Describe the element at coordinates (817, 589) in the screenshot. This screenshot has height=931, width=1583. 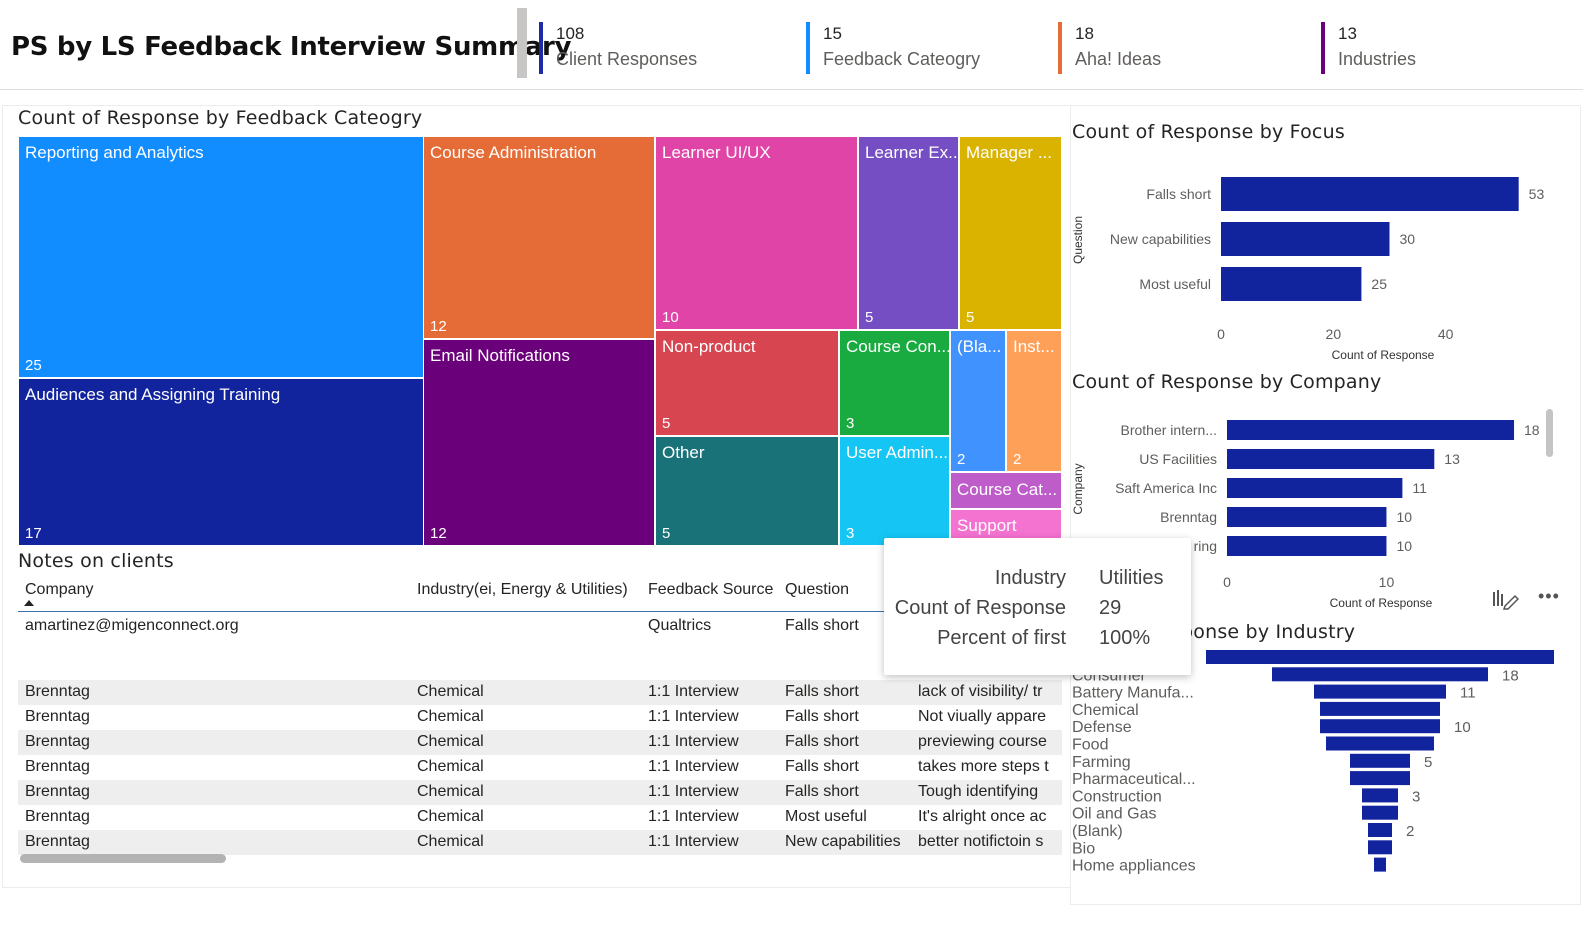
I see `column-header-question: Question` at that location.